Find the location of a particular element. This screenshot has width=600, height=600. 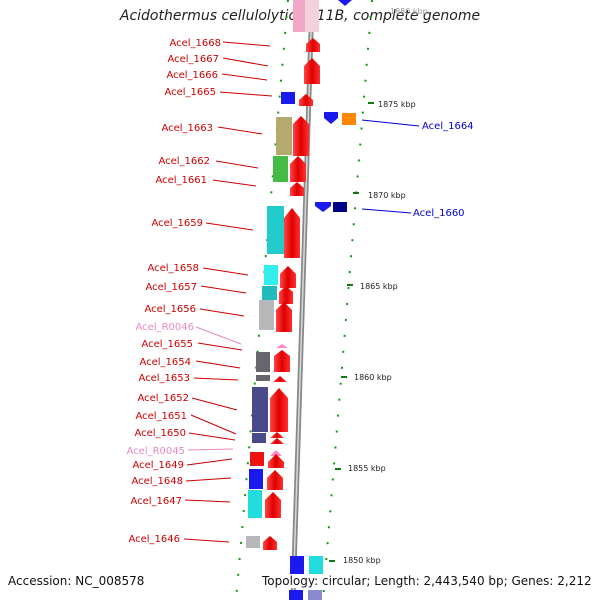

scale-label: 1860 kbp is located at coordinates (373, 377).